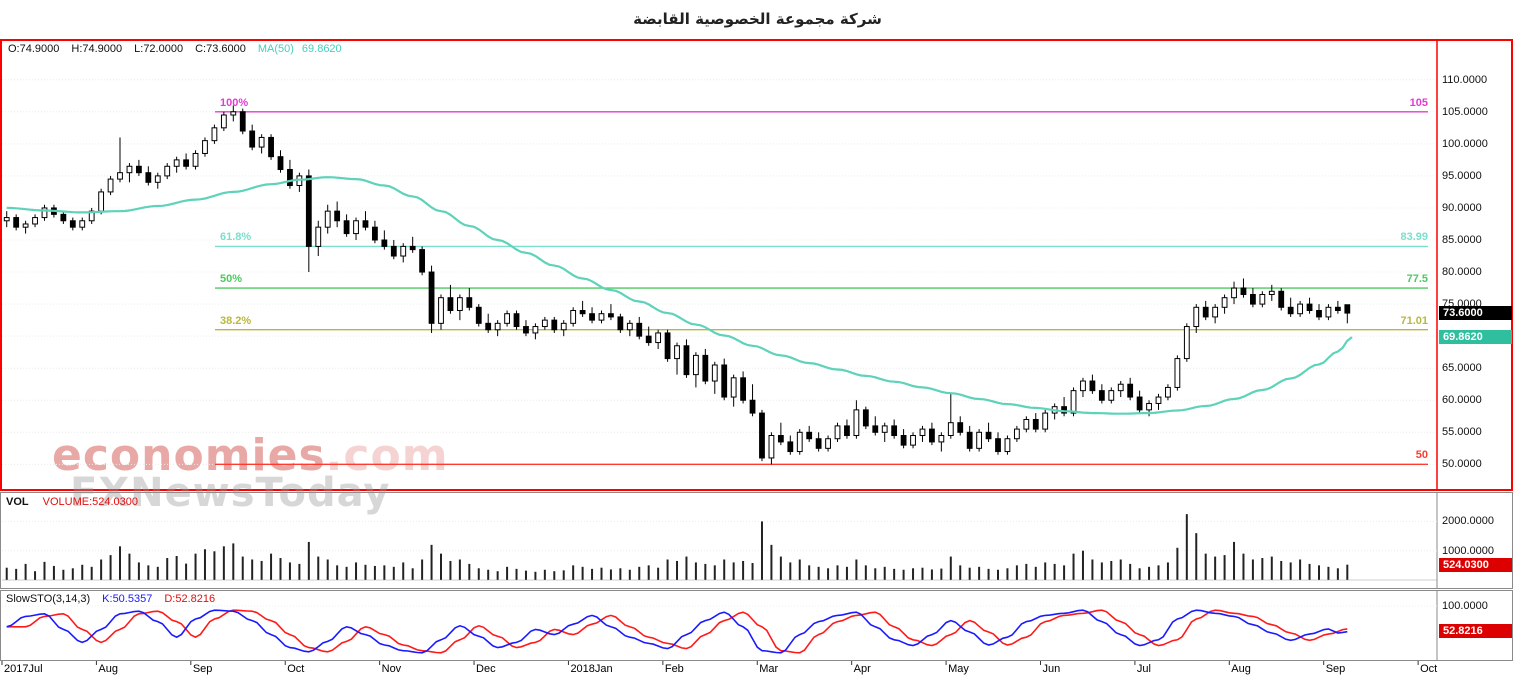  Describe the element at coordinates (189, 455) in the screenshot. I see `watermark-economies-text: economies` at that location.